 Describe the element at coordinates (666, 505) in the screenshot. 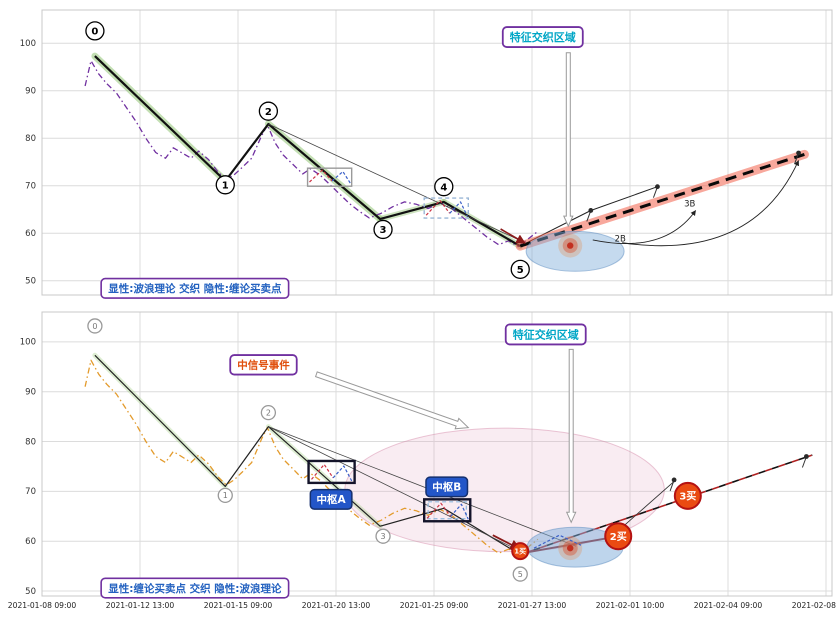

I see `bottom-series-projection-black` at that location.